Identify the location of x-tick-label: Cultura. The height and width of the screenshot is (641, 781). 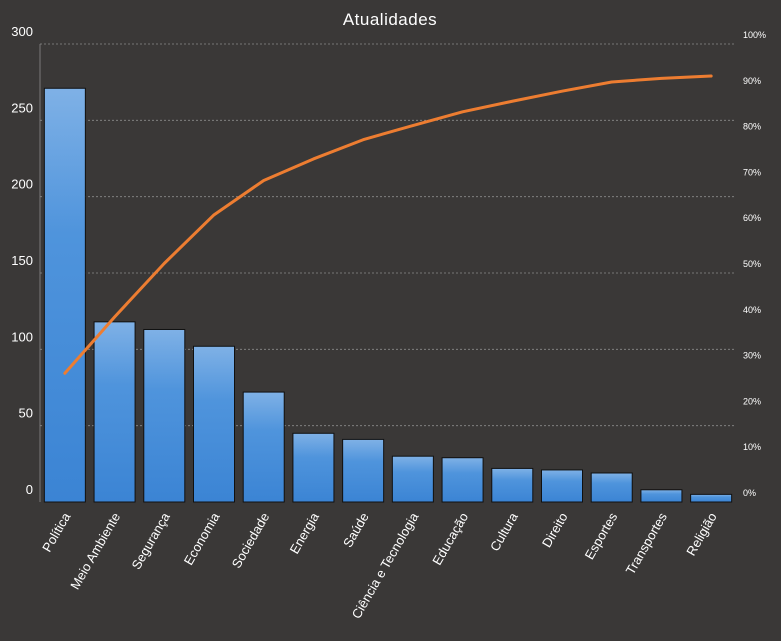
(504, 531).